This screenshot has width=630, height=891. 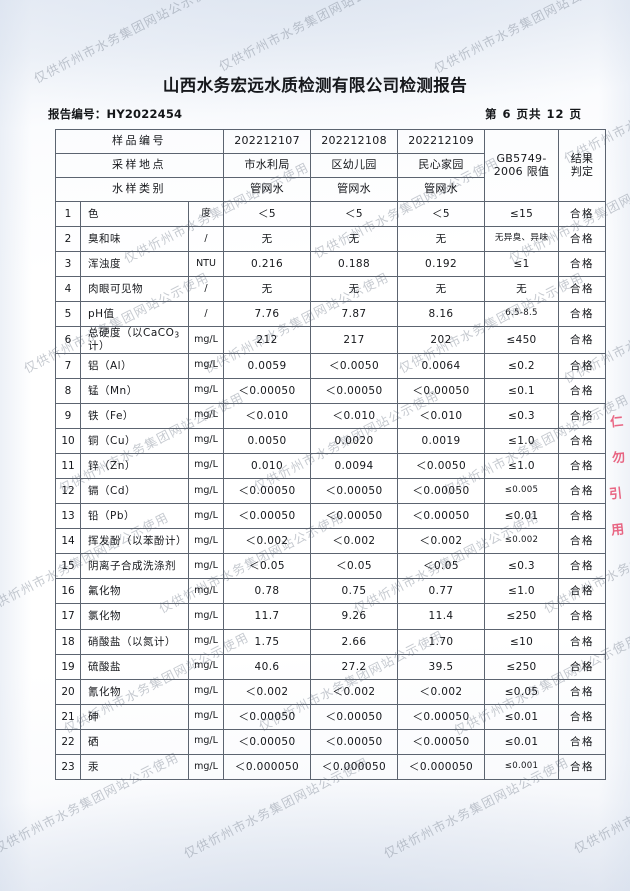 I want to click on row-value-2: ＜0.010, so click(x=354, y=415).